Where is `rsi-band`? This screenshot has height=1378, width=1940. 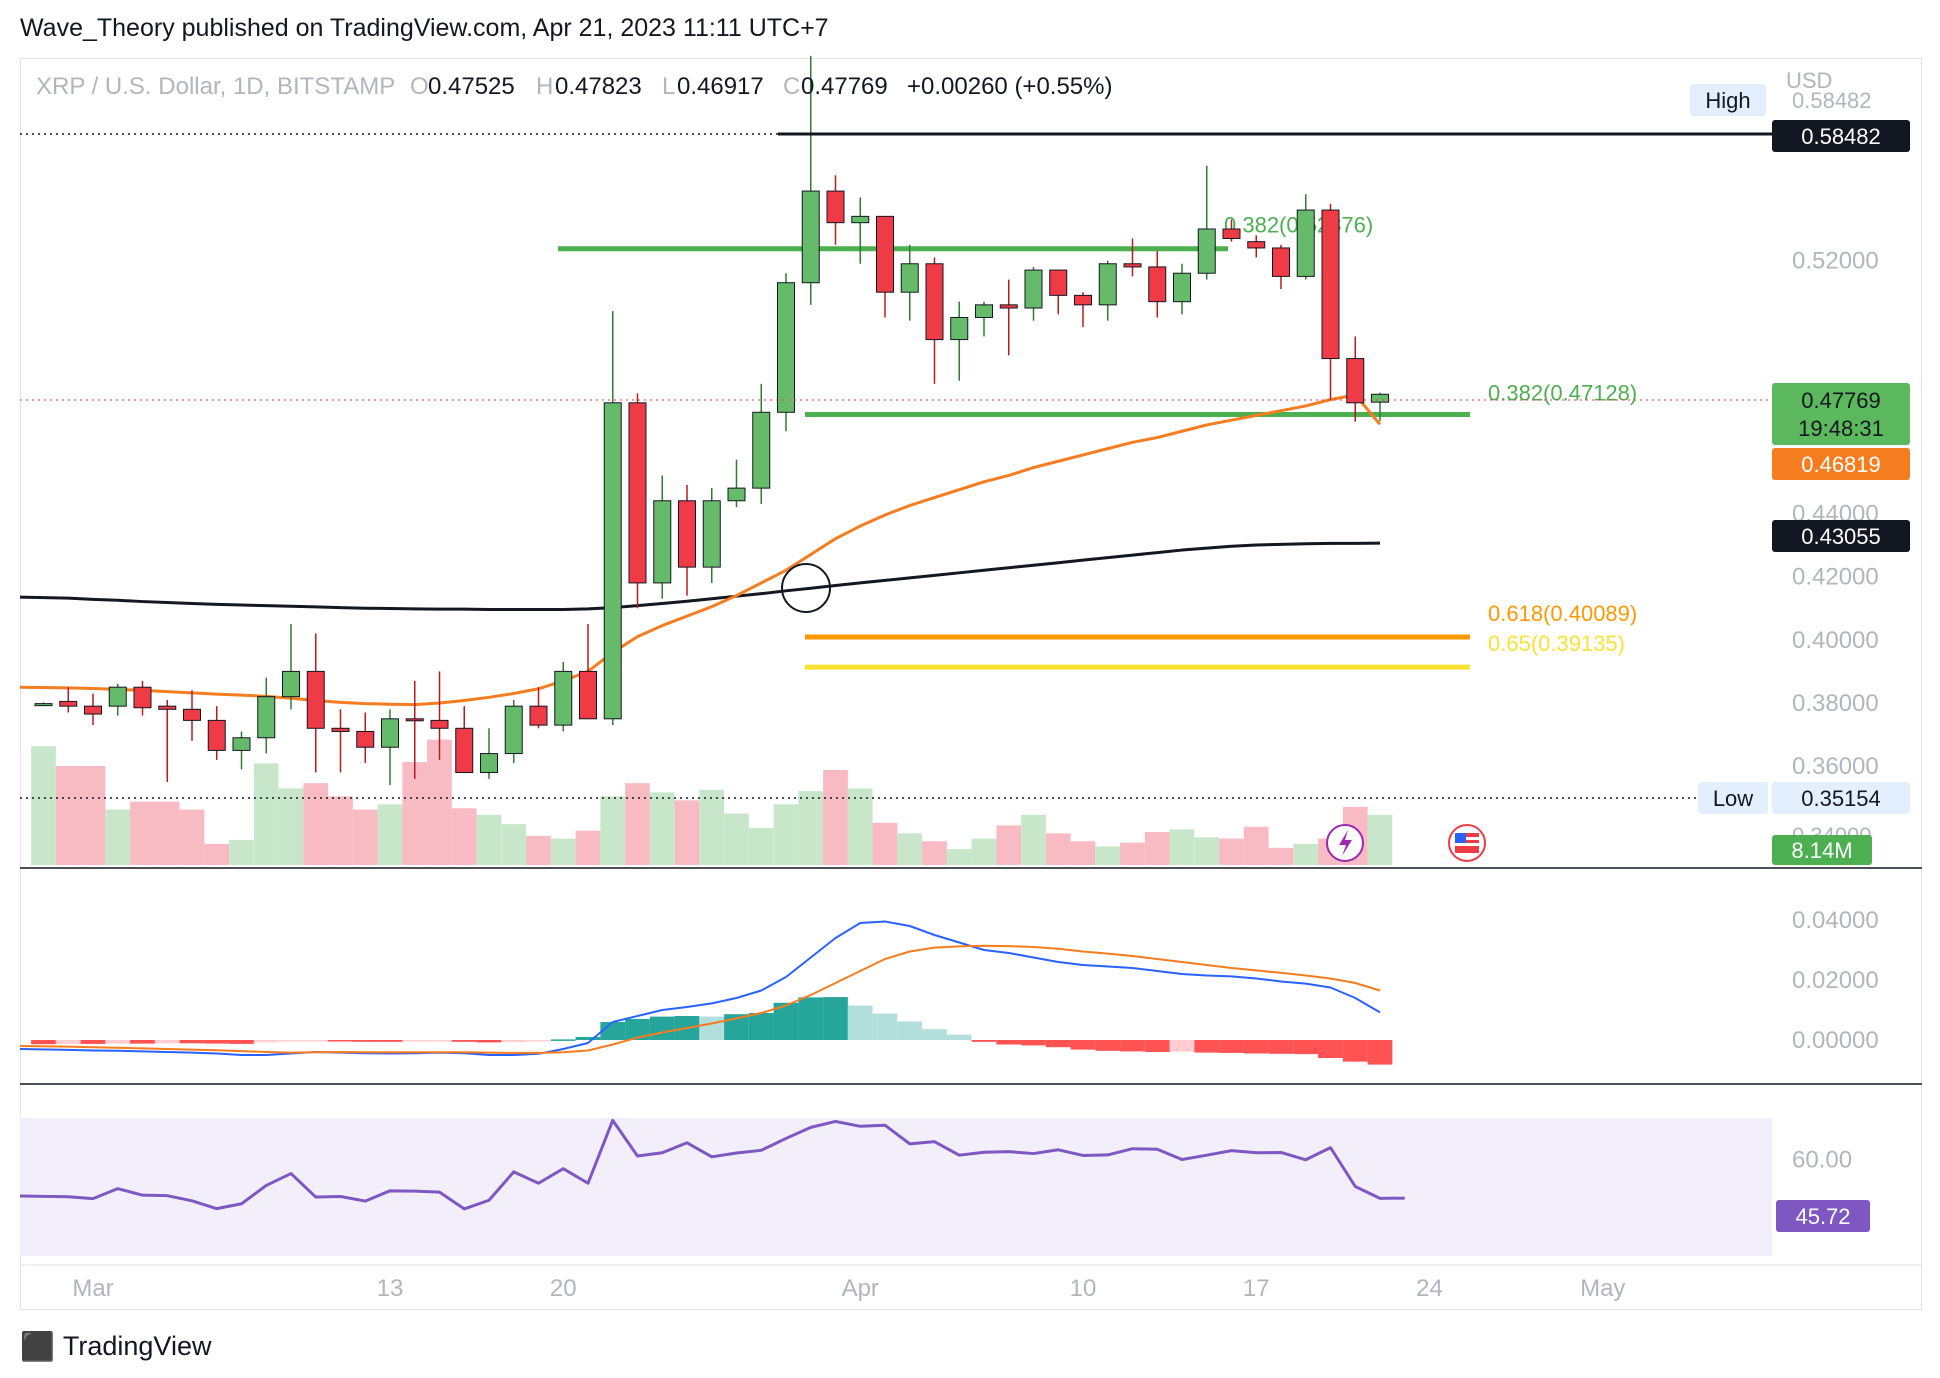
rsi-band is located at coordinates (896, 1187).